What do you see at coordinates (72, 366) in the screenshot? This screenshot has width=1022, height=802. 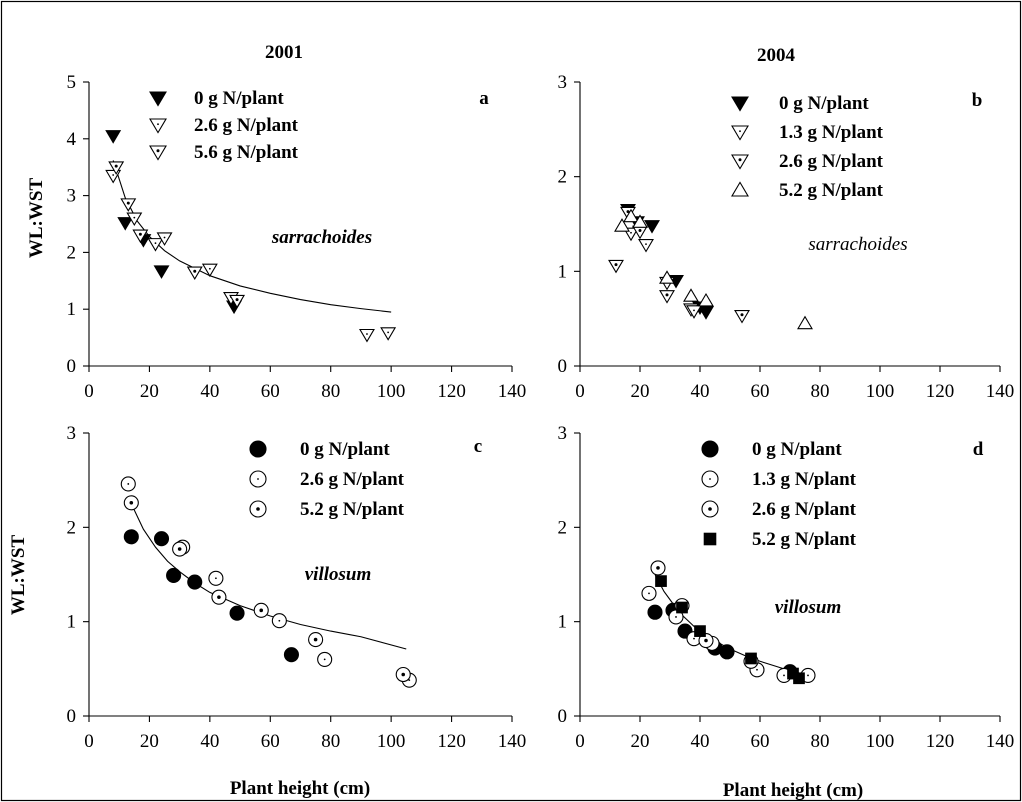 I see `panel-a-ytick-label: 0` at bounding box center [72, 366].